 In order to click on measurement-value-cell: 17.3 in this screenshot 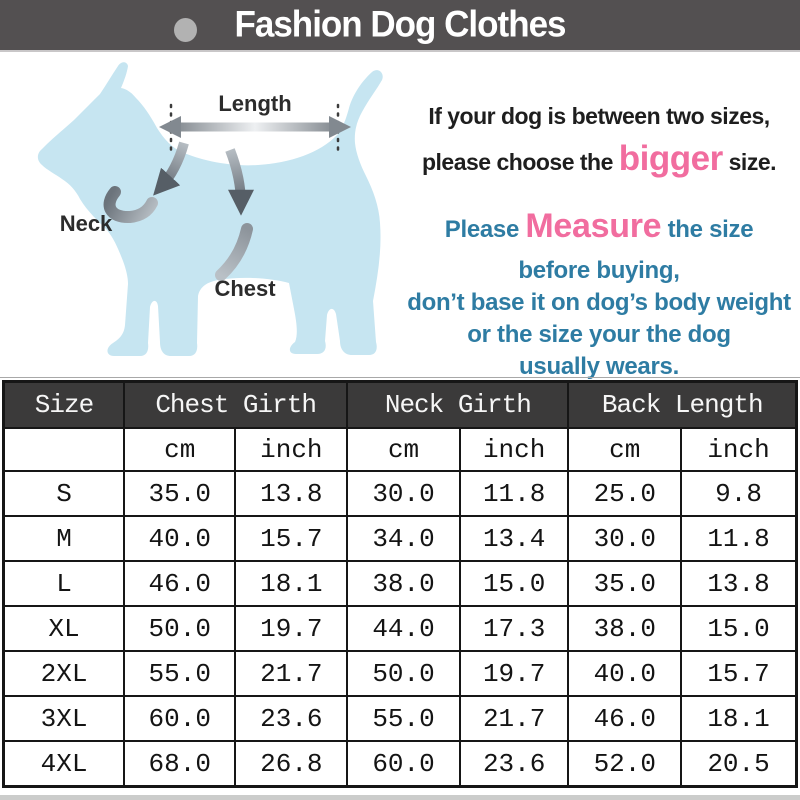, I will do `click(514, 628)`.